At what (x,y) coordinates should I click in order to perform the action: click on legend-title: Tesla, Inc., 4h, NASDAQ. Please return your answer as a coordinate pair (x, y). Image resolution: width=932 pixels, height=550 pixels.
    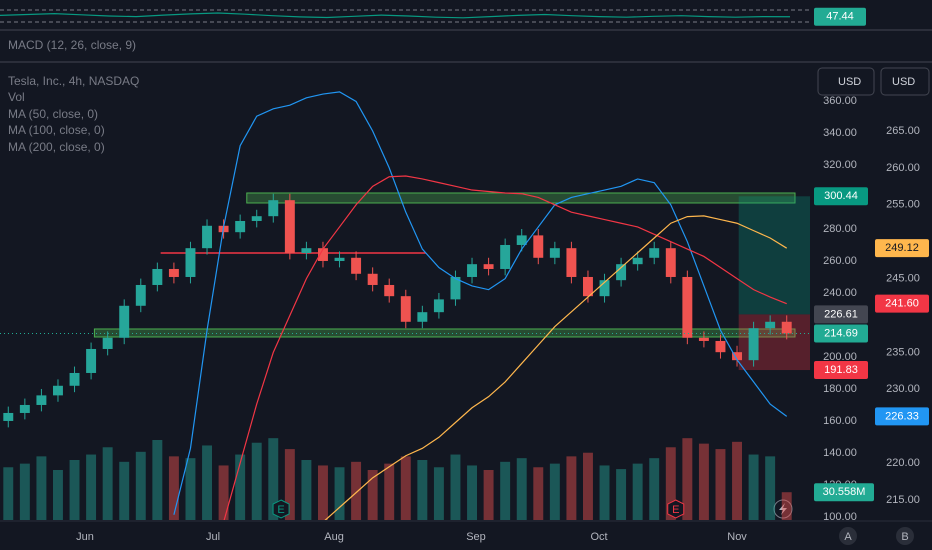
    Looking at the image, I should click on (73, 81).